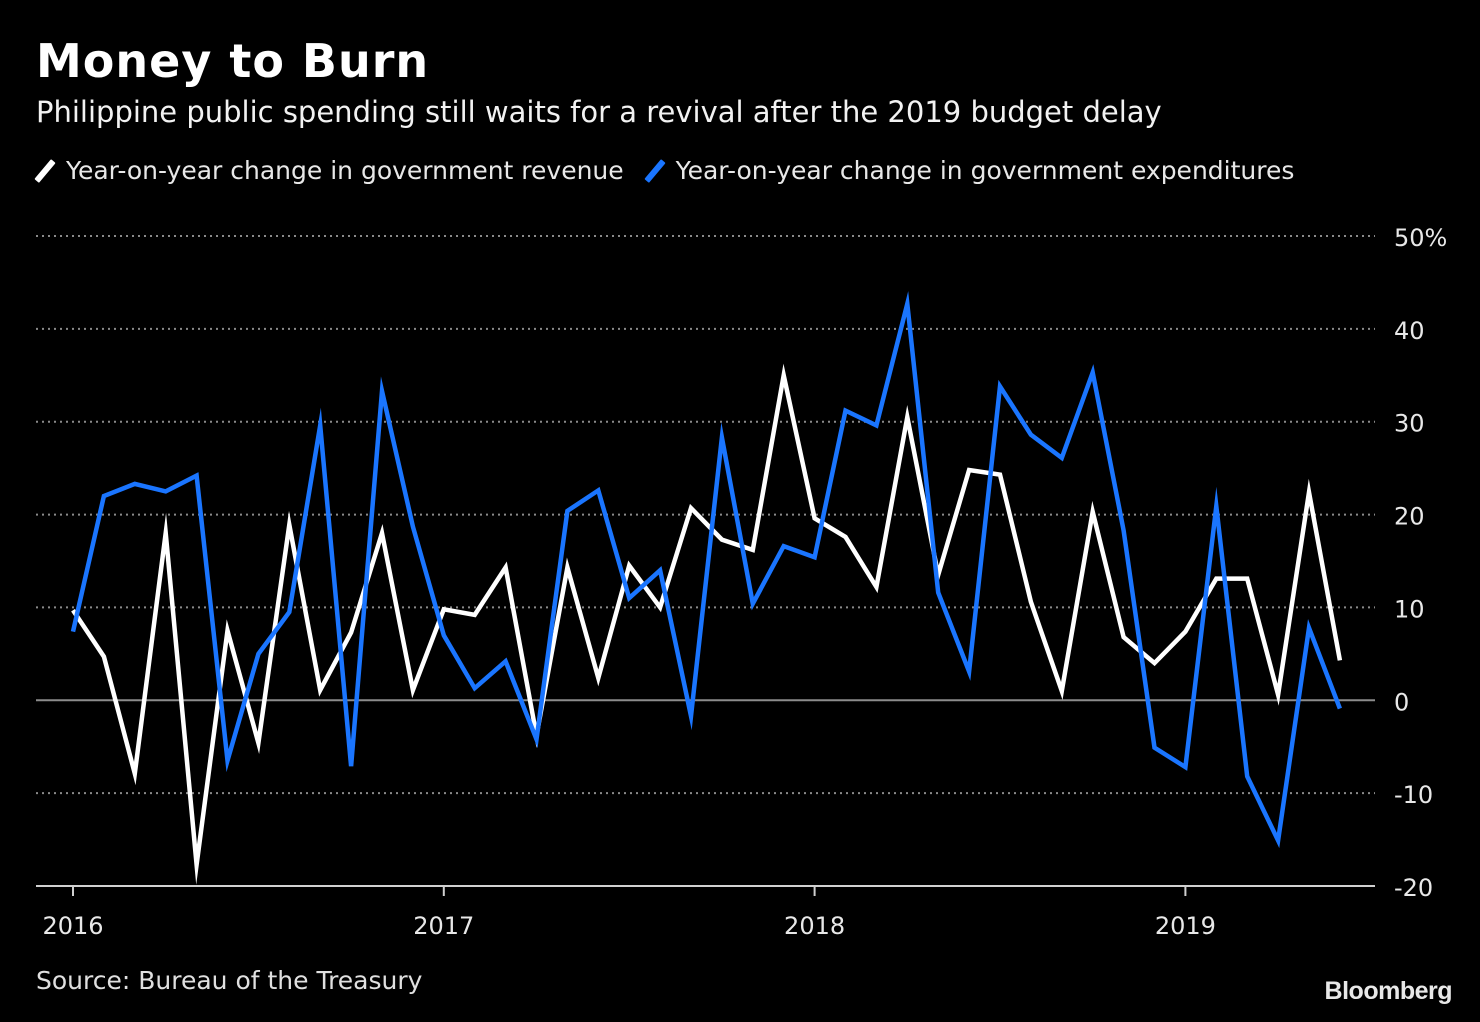 The width and height of the screenshot is (1480, 1022). What do you see at coordinates (229, 980) in the screenshot?
I see `source-note: Source: Bureau of the Treasury` at bounding box center [229, 980].